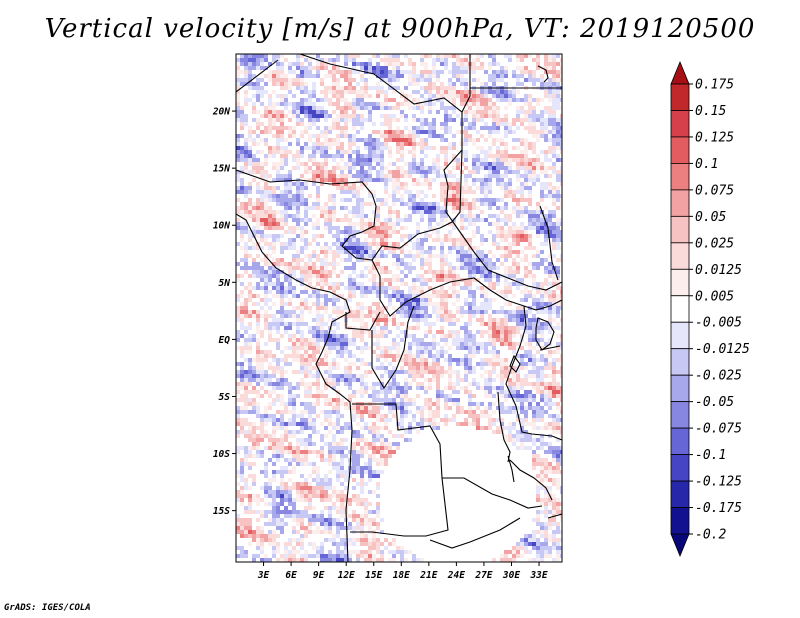 The image size is (800, 618). I want to click on y-tick-label: 10N, so click(221, 226).